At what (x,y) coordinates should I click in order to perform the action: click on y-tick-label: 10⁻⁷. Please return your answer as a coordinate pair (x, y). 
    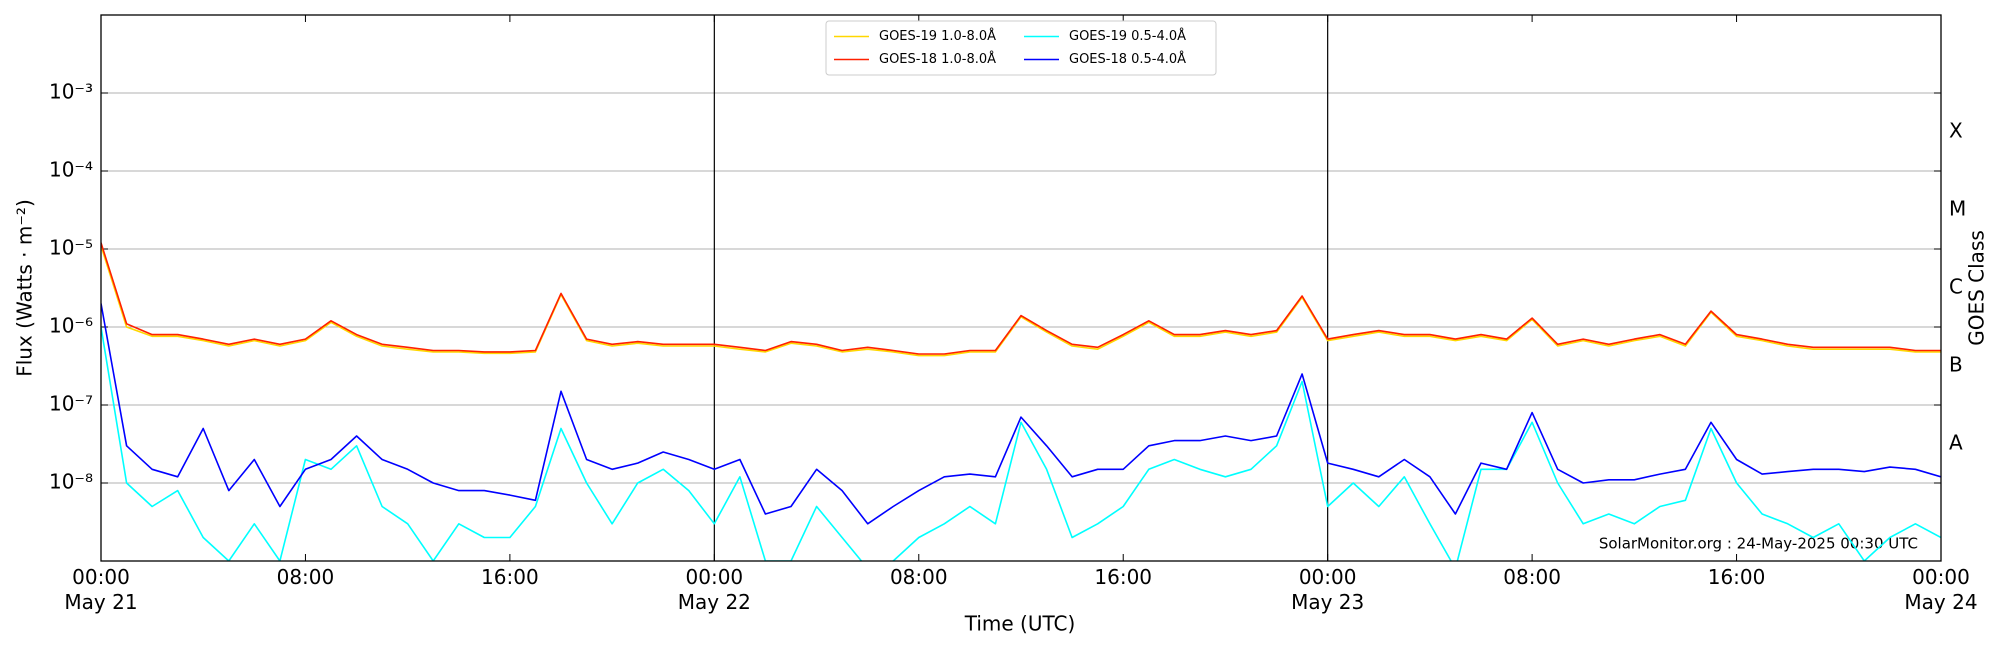
    Looking at the image, I should click on (71, 404).